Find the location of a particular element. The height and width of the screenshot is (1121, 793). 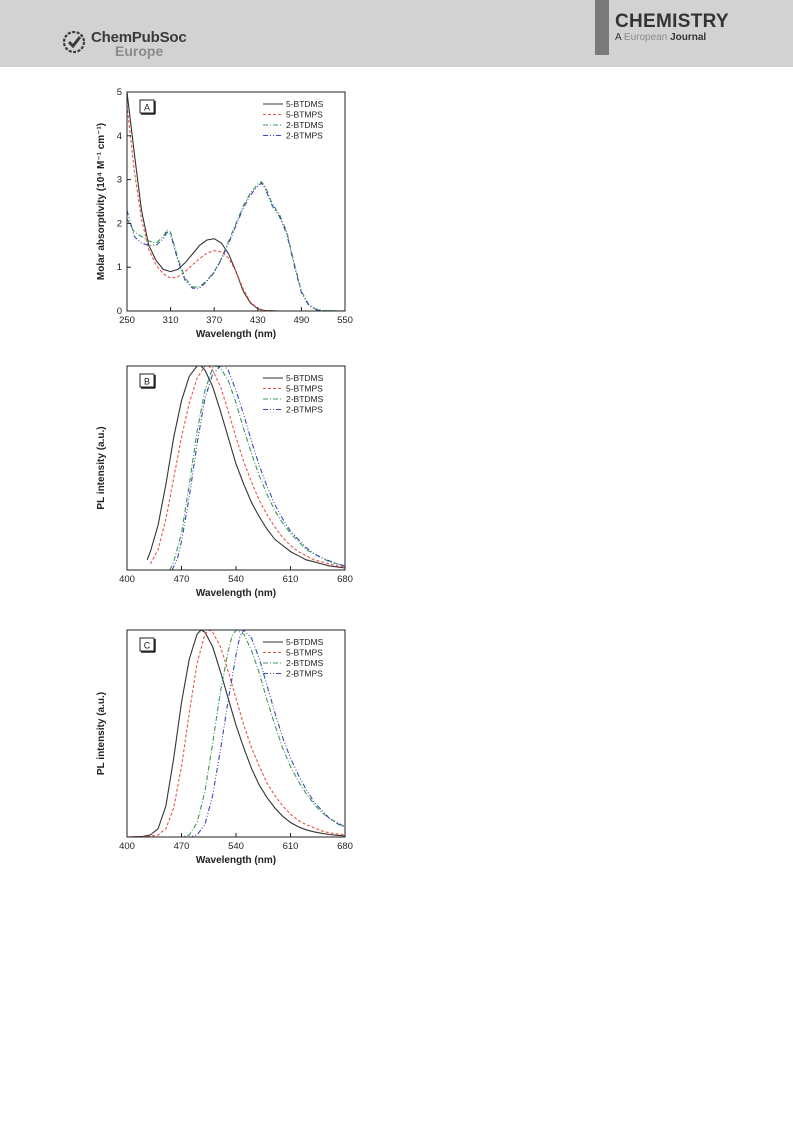

publisher-name: ChemPubSoc is located at coordinates (139, 37).